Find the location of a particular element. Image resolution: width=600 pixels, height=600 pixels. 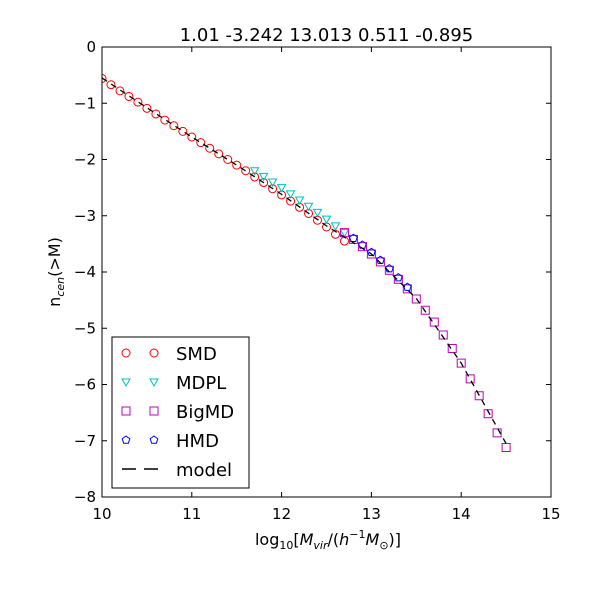

y-tick-label: −3 is located at coordinates (85, 216).